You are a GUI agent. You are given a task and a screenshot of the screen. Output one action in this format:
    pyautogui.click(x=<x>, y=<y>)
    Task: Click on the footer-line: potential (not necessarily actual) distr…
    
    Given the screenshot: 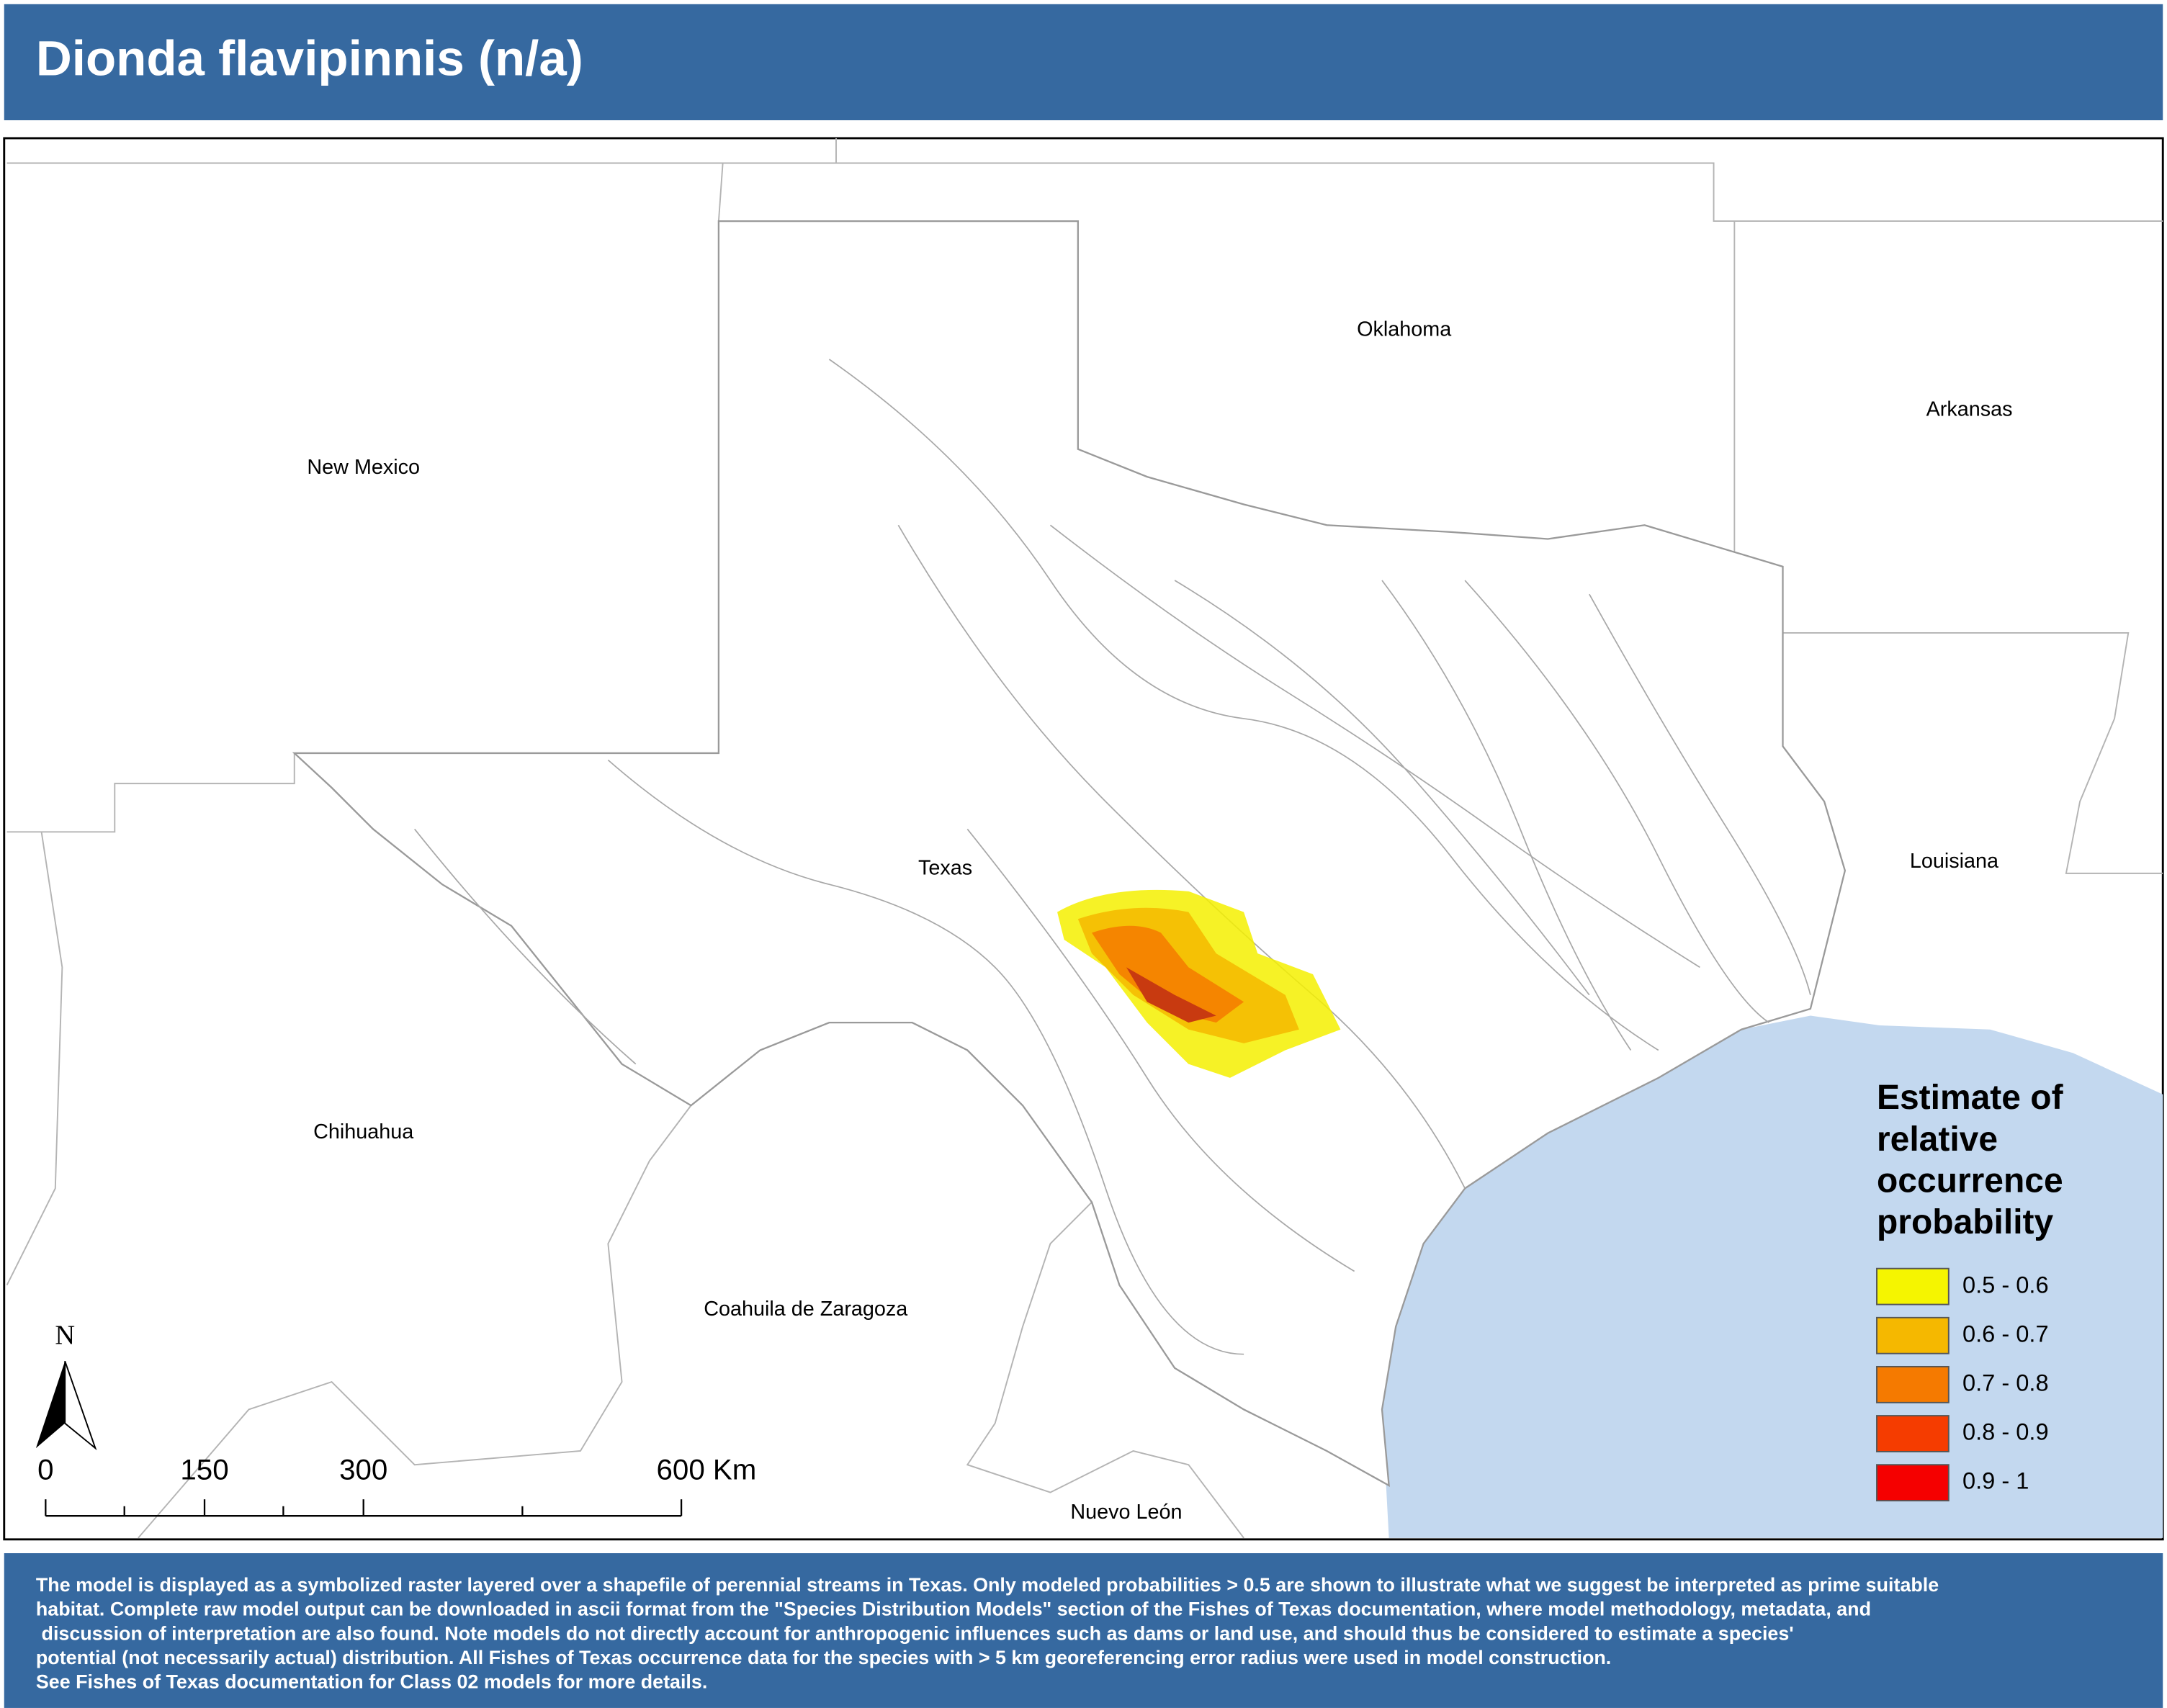 What is the action you would take?
    pyautogui.click(x=823, y=1657)
    